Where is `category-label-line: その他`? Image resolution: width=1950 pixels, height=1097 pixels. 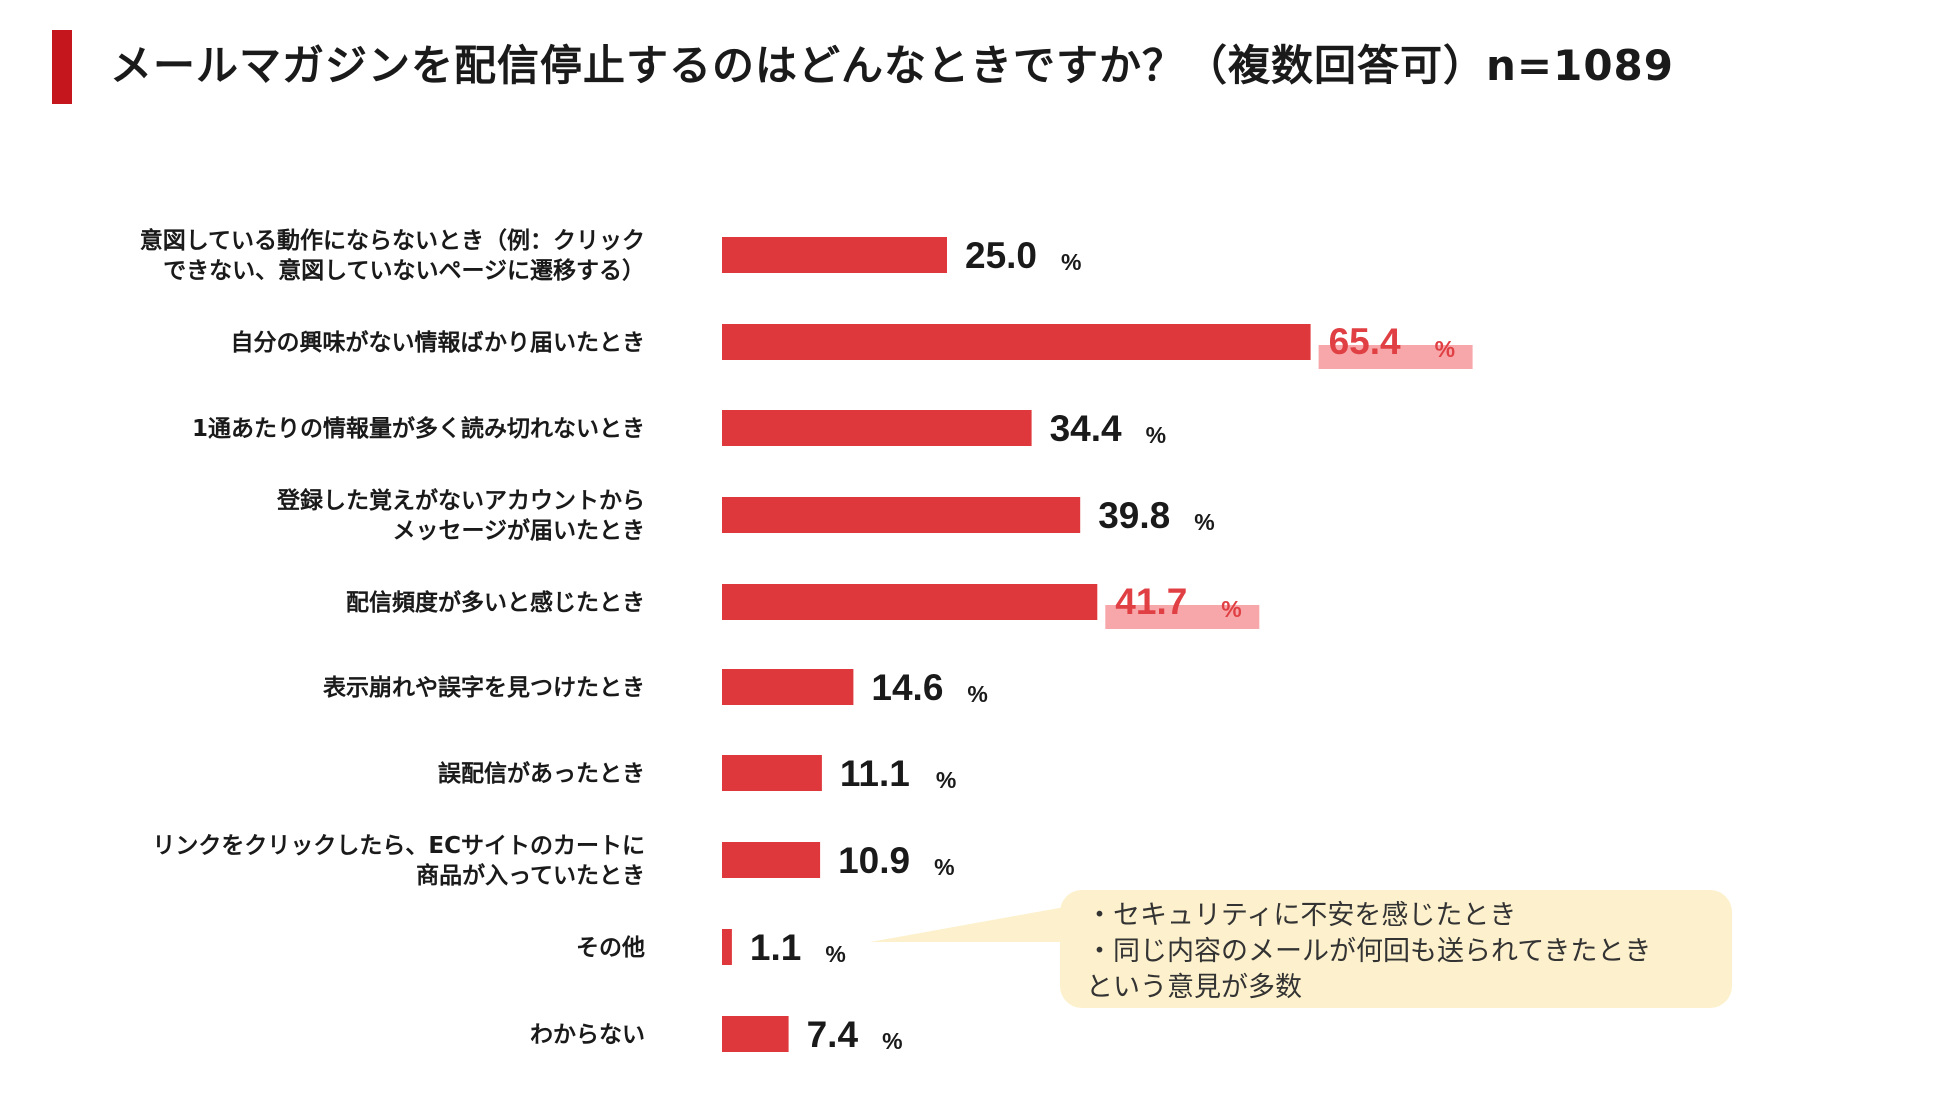 category-label-line: その他 is located at coordinates (610, 948).